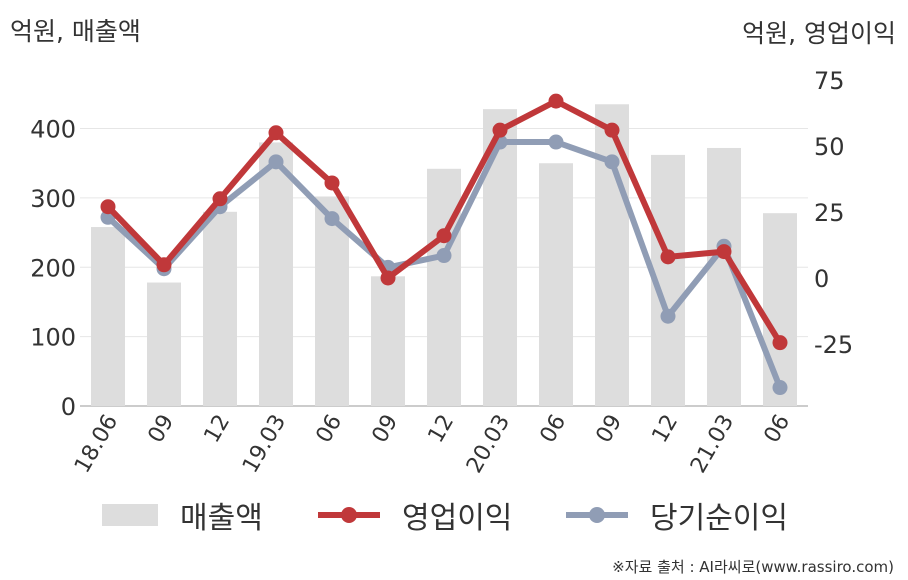 This screenshot has width=908, height=580. Describe the element at coordinates (719, 518) in the screenshot. I see `legend-label-net: 당기순이익` at that location.